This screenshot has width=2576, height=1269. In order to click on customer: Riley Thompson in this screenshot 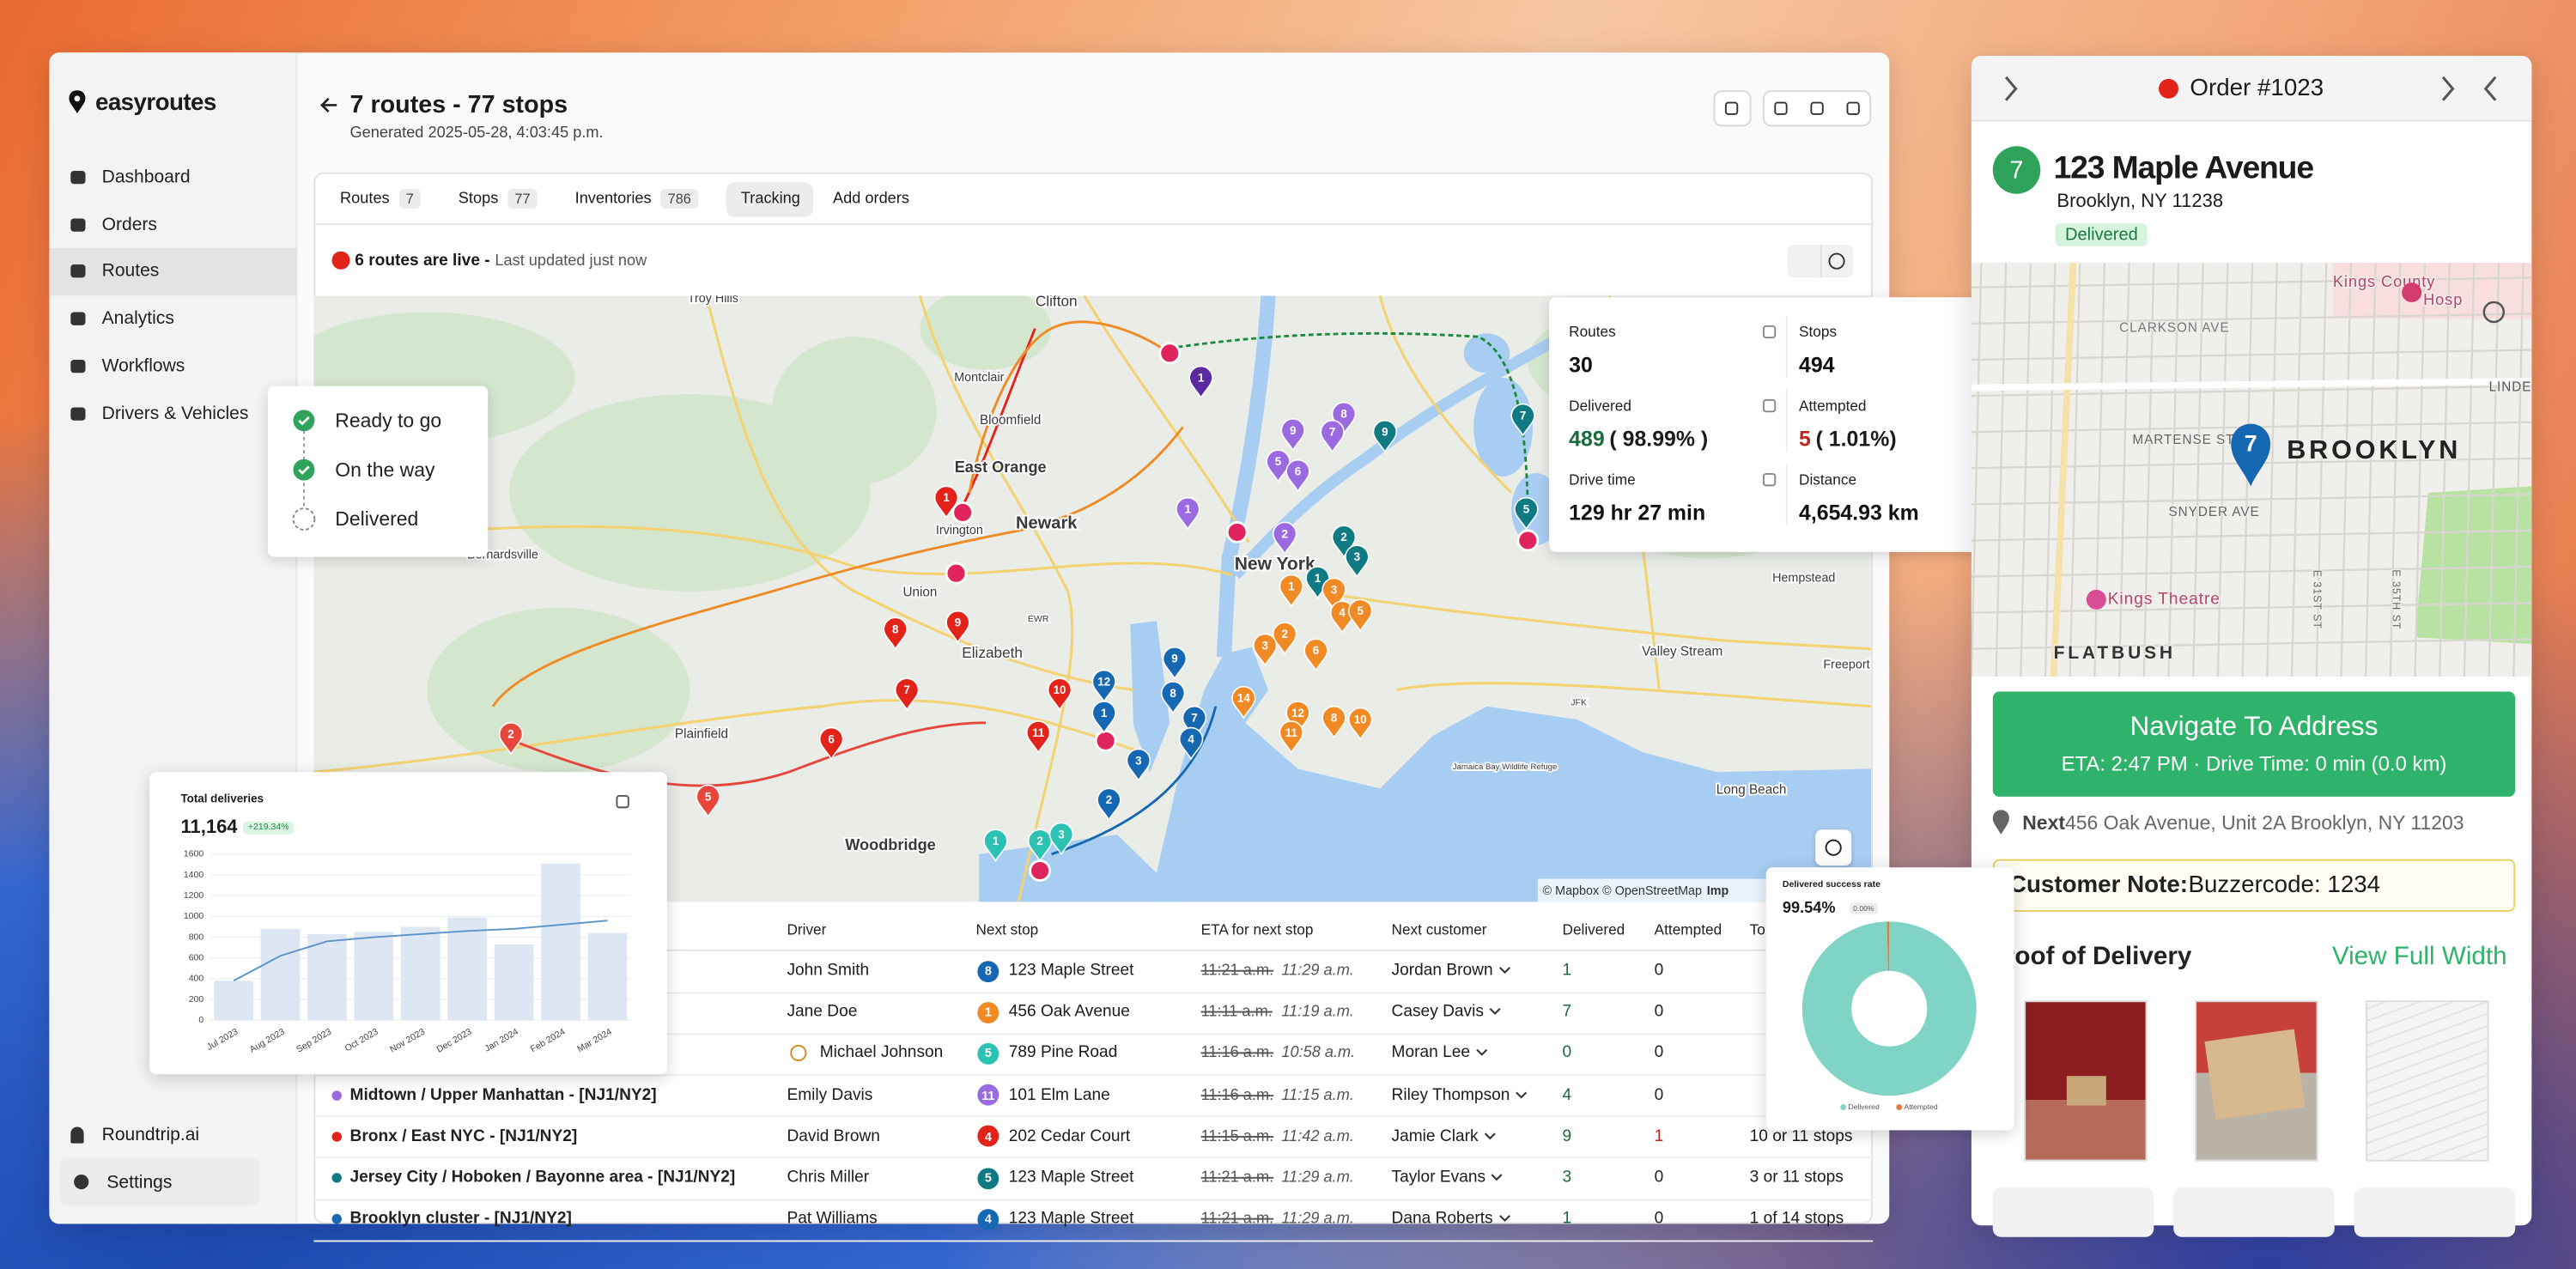, I will do `click(1451, 1094)`.